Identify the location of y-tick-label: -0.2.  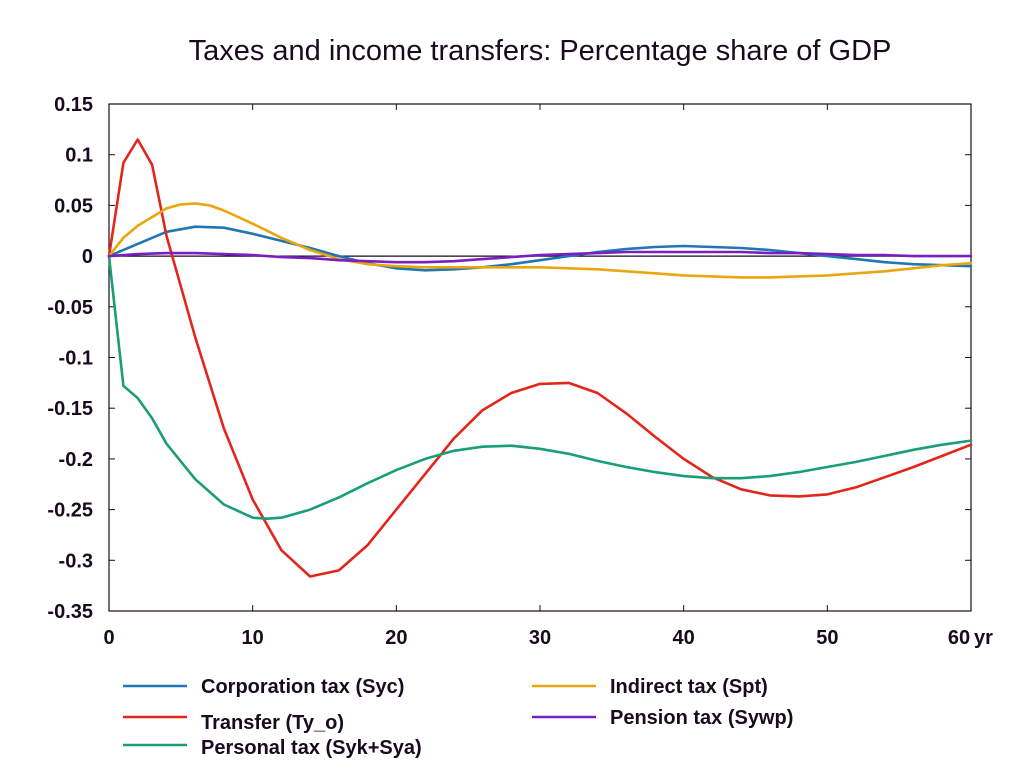
(76, 460).